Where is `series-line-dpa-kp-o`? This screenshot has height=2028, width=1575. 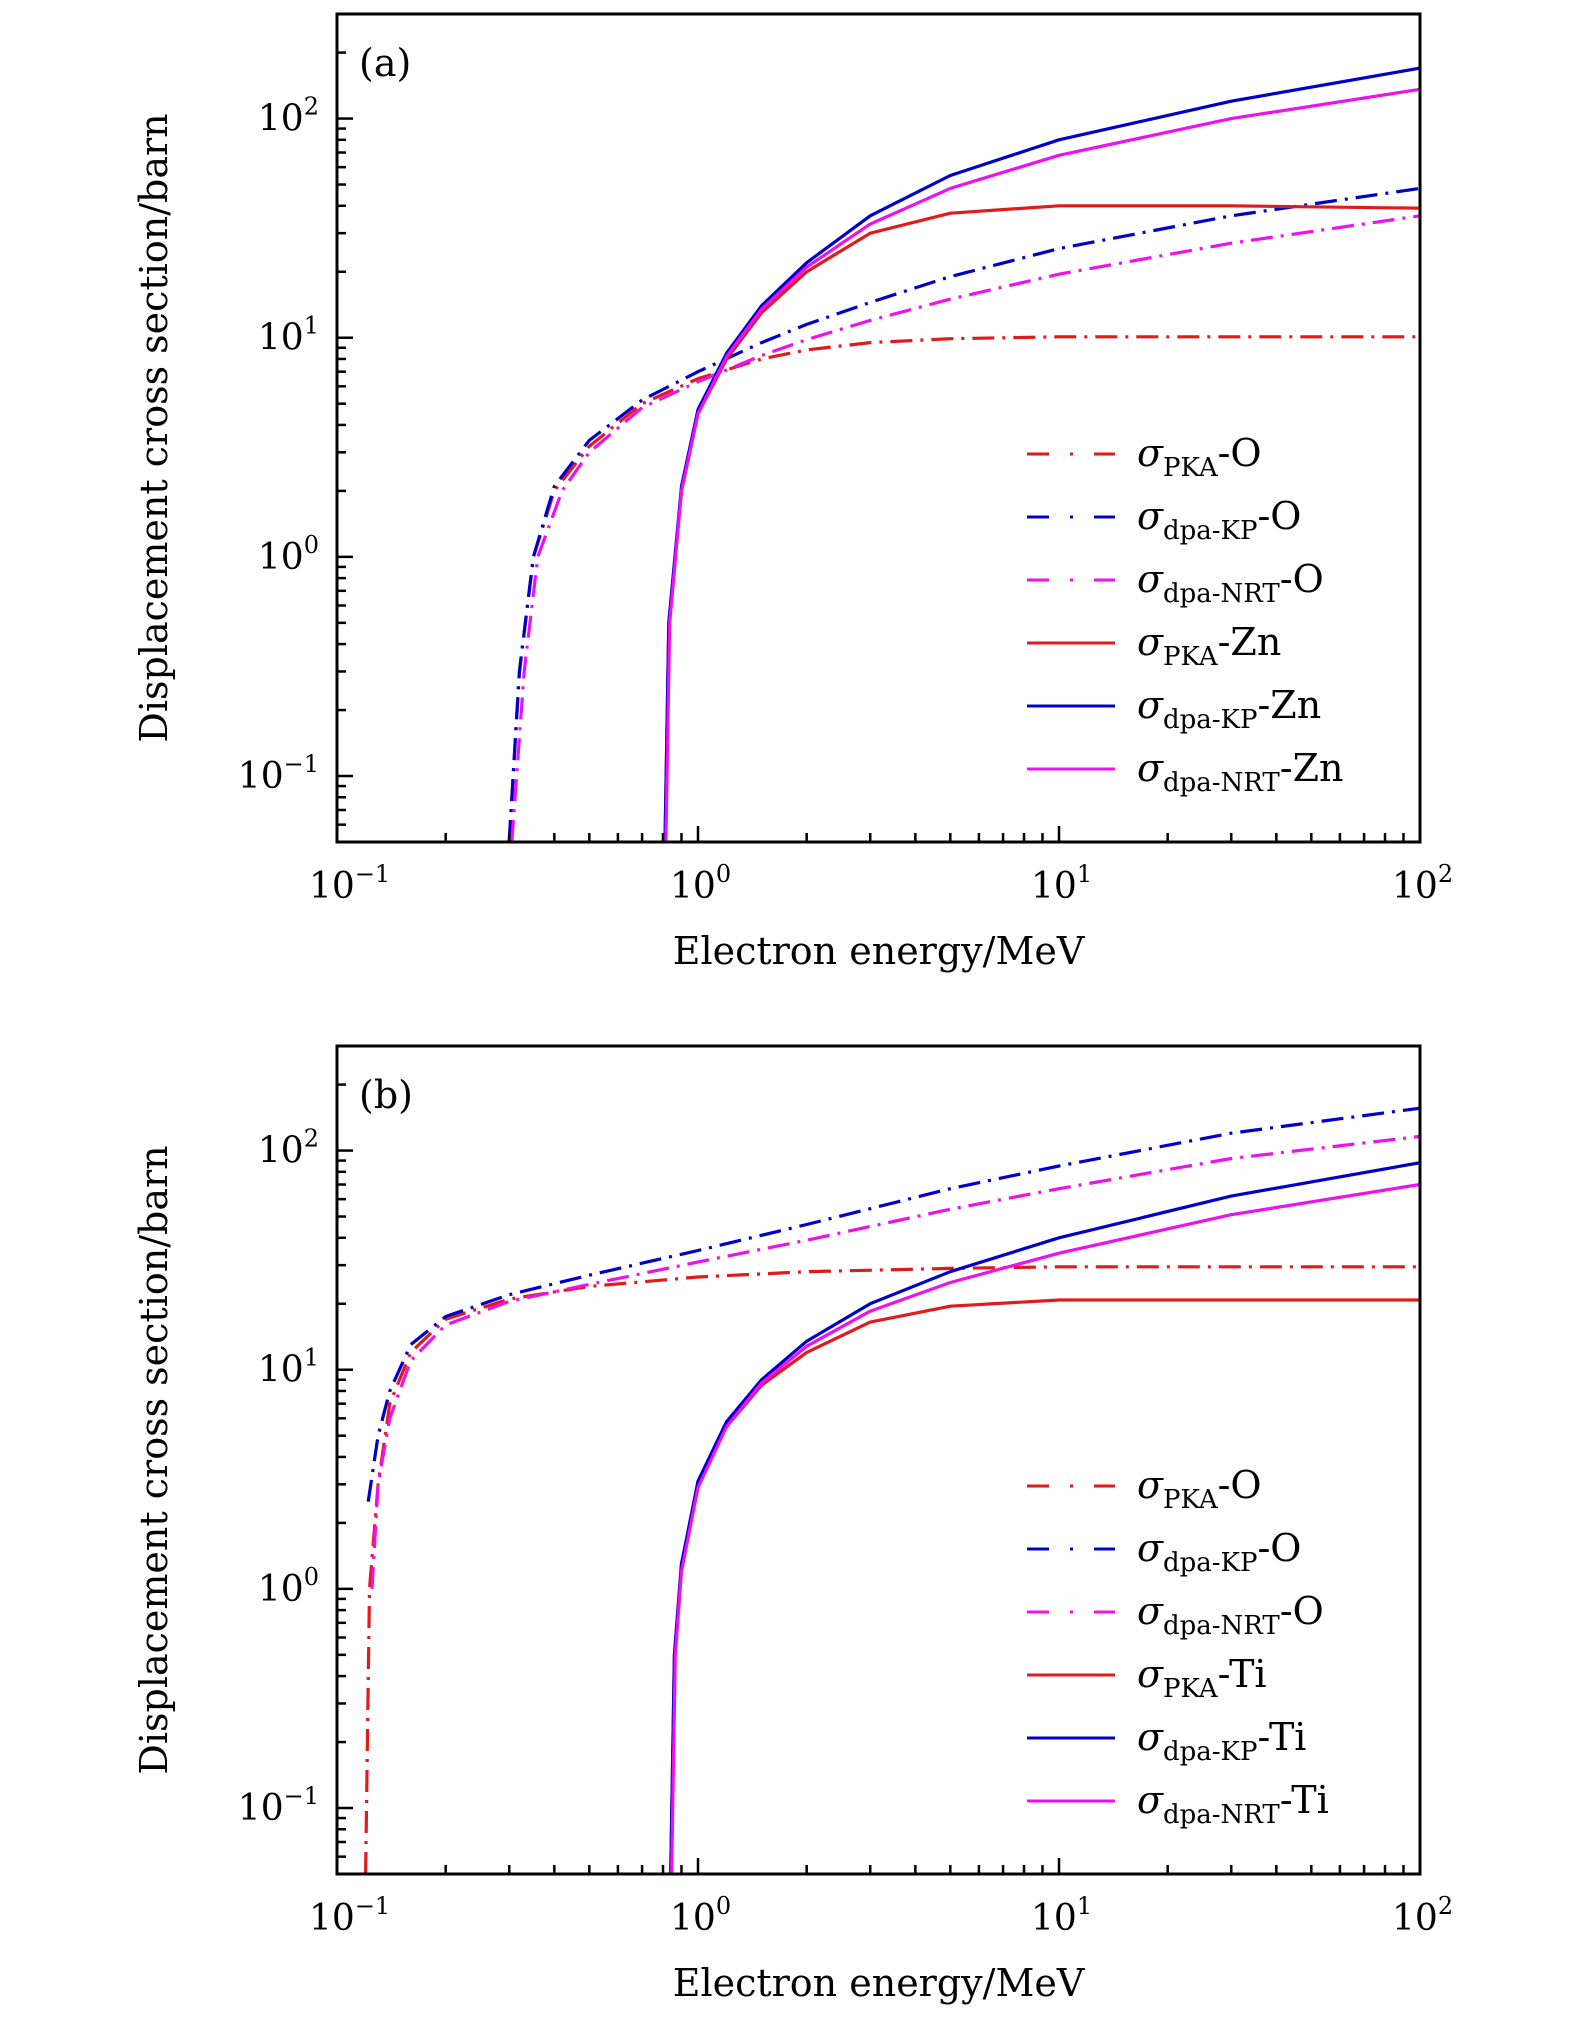 series-line-dpa-kp-o is located at coordinates (893, 1304).